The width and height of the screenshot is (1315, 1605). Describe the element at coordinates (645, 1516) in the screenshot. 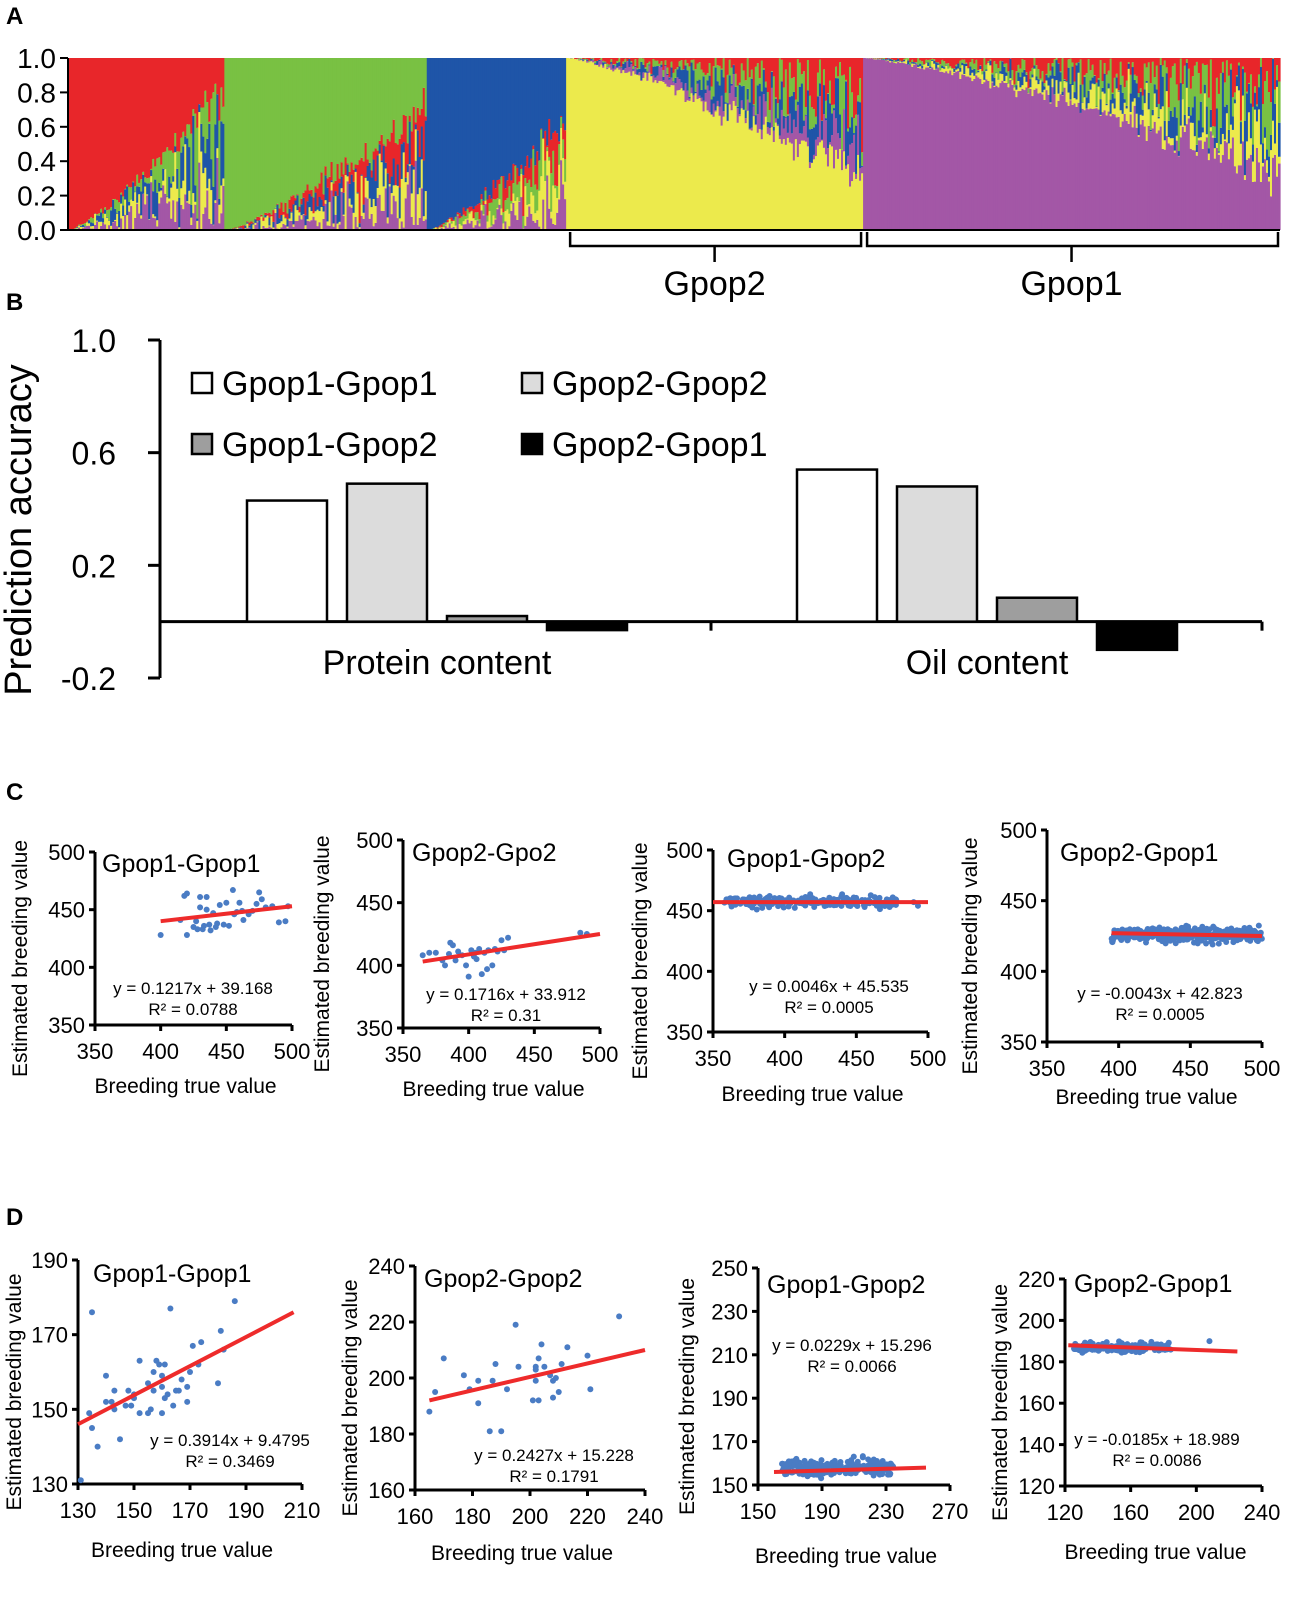

I see `x-tick-label: 240` at that location.